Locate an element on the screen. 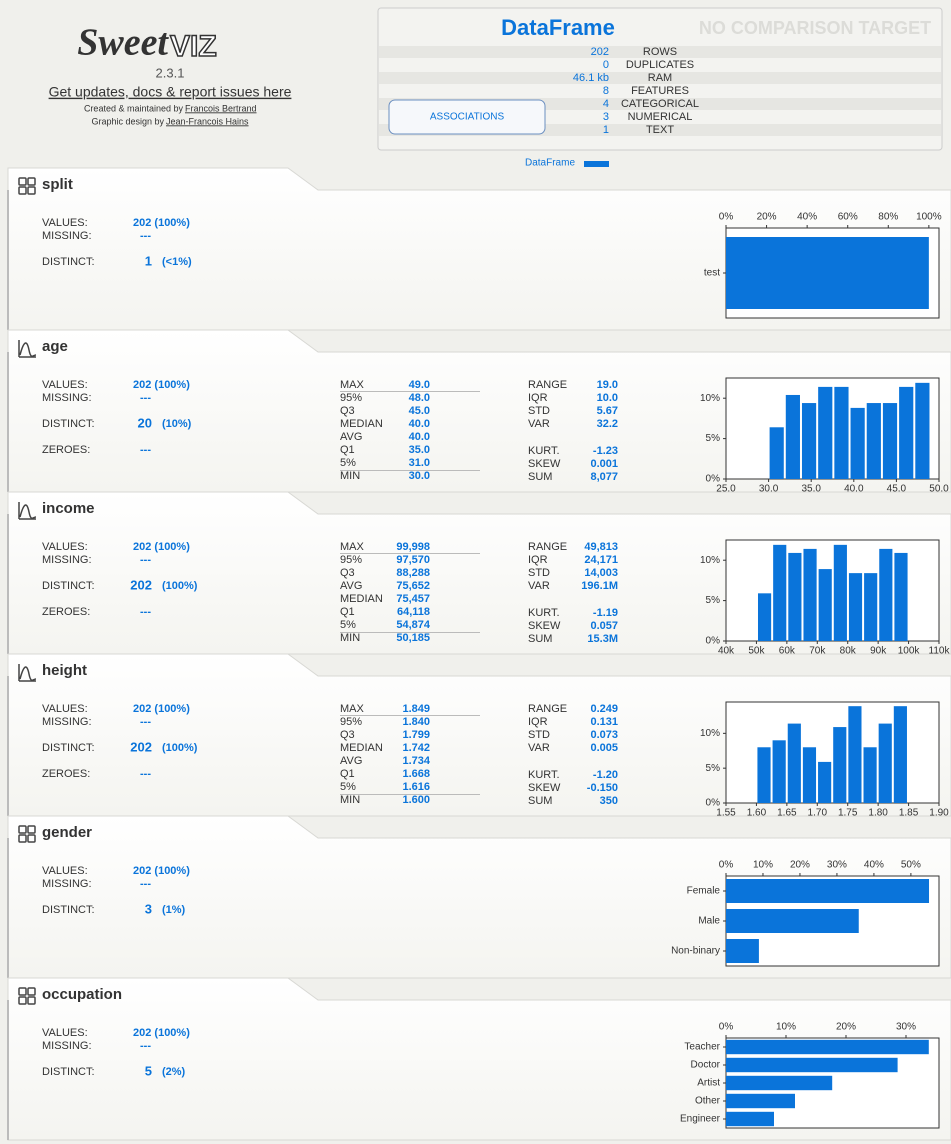  feature-name: age is located at coordinates (55, 346).